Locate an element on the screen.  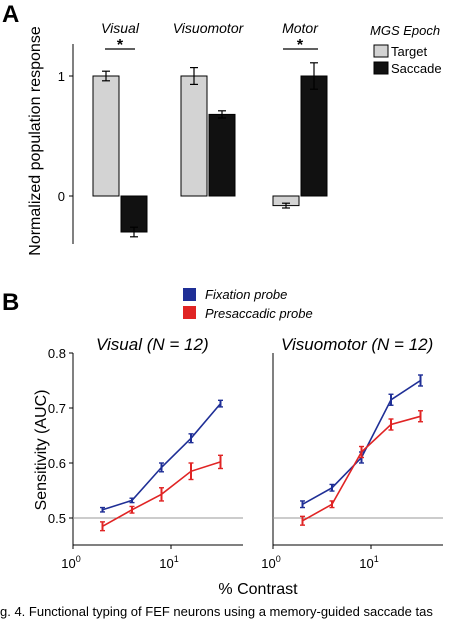
panel-b-left-xtick-label-10: 10¹ is located at coordinates (168, 562).